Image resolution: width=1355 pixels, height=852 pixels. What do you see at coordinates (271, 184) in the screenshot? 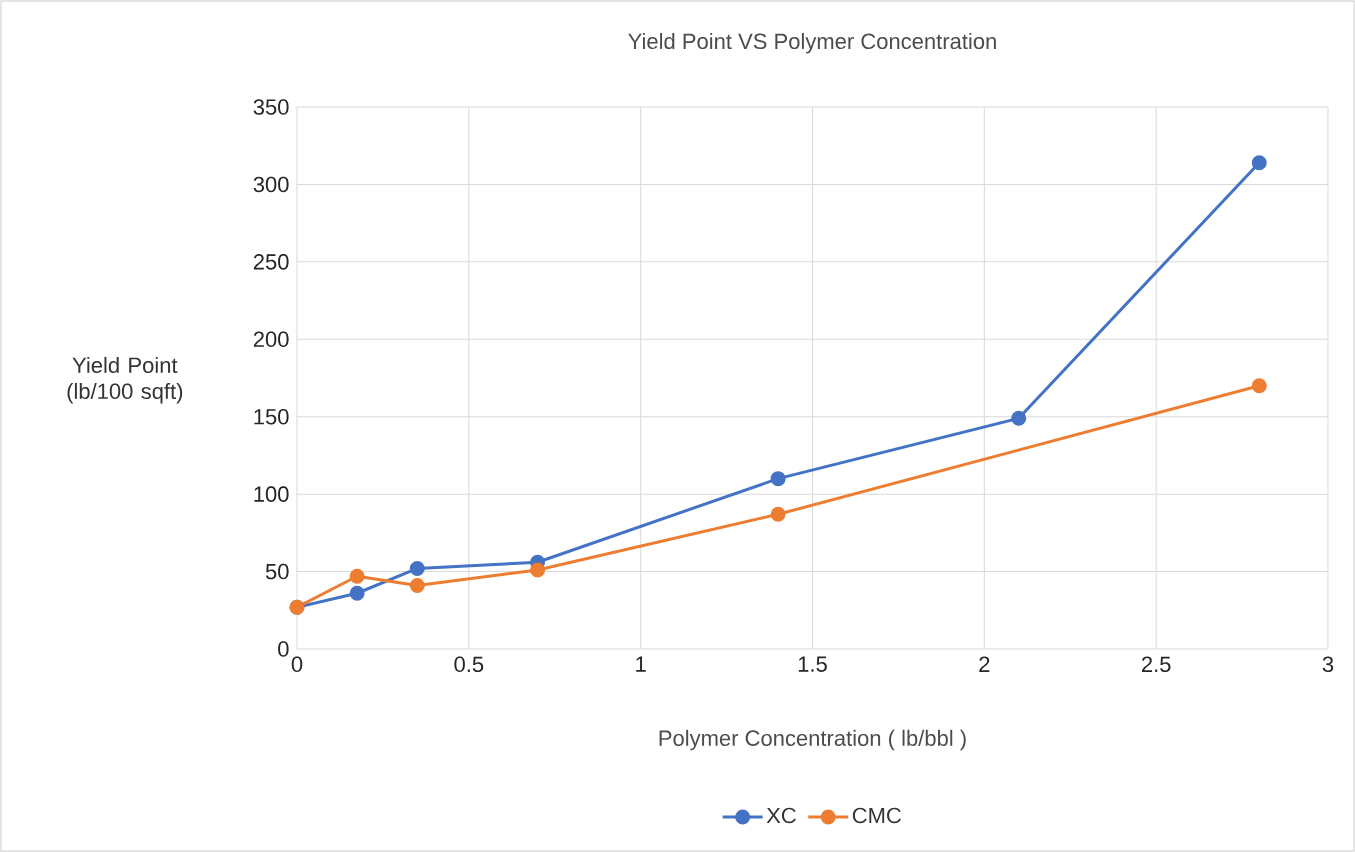
I see `y-tick-label: 300` at bounding box center [271, 184].